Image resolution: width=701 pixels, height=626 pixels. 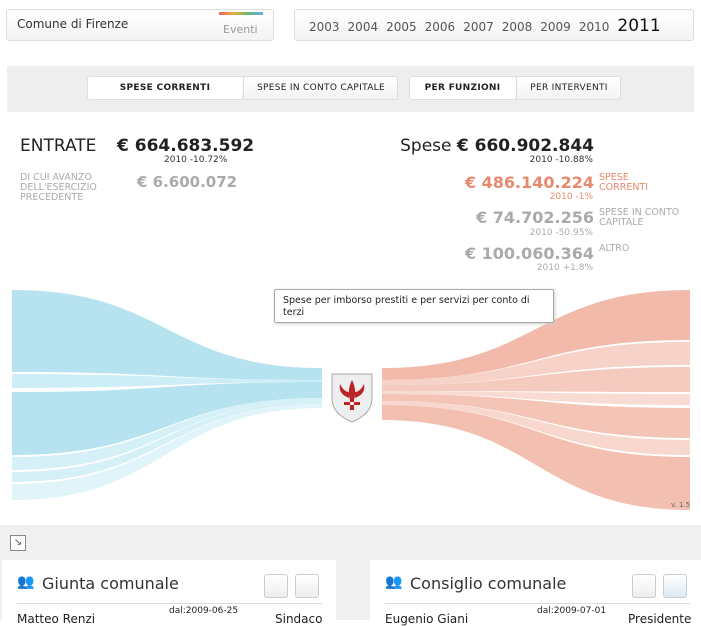 I want to click on tab: SPESE CORRENTI, so click(x=165, y=88).